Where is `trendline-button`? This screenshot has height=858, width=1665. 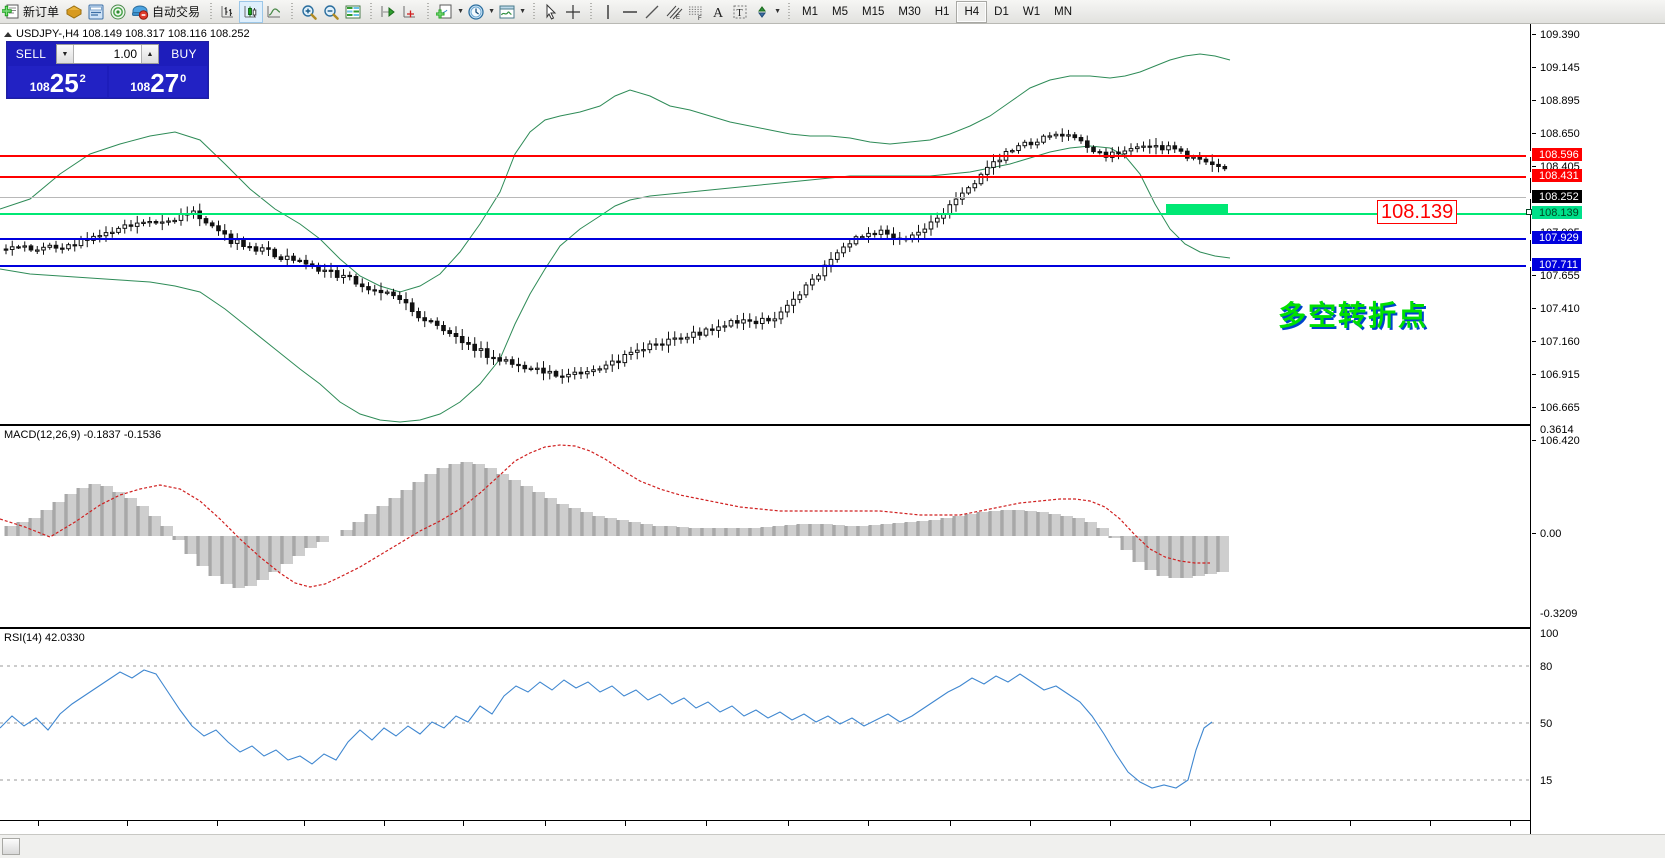
trendline-button is located at coordinates (652, 12).